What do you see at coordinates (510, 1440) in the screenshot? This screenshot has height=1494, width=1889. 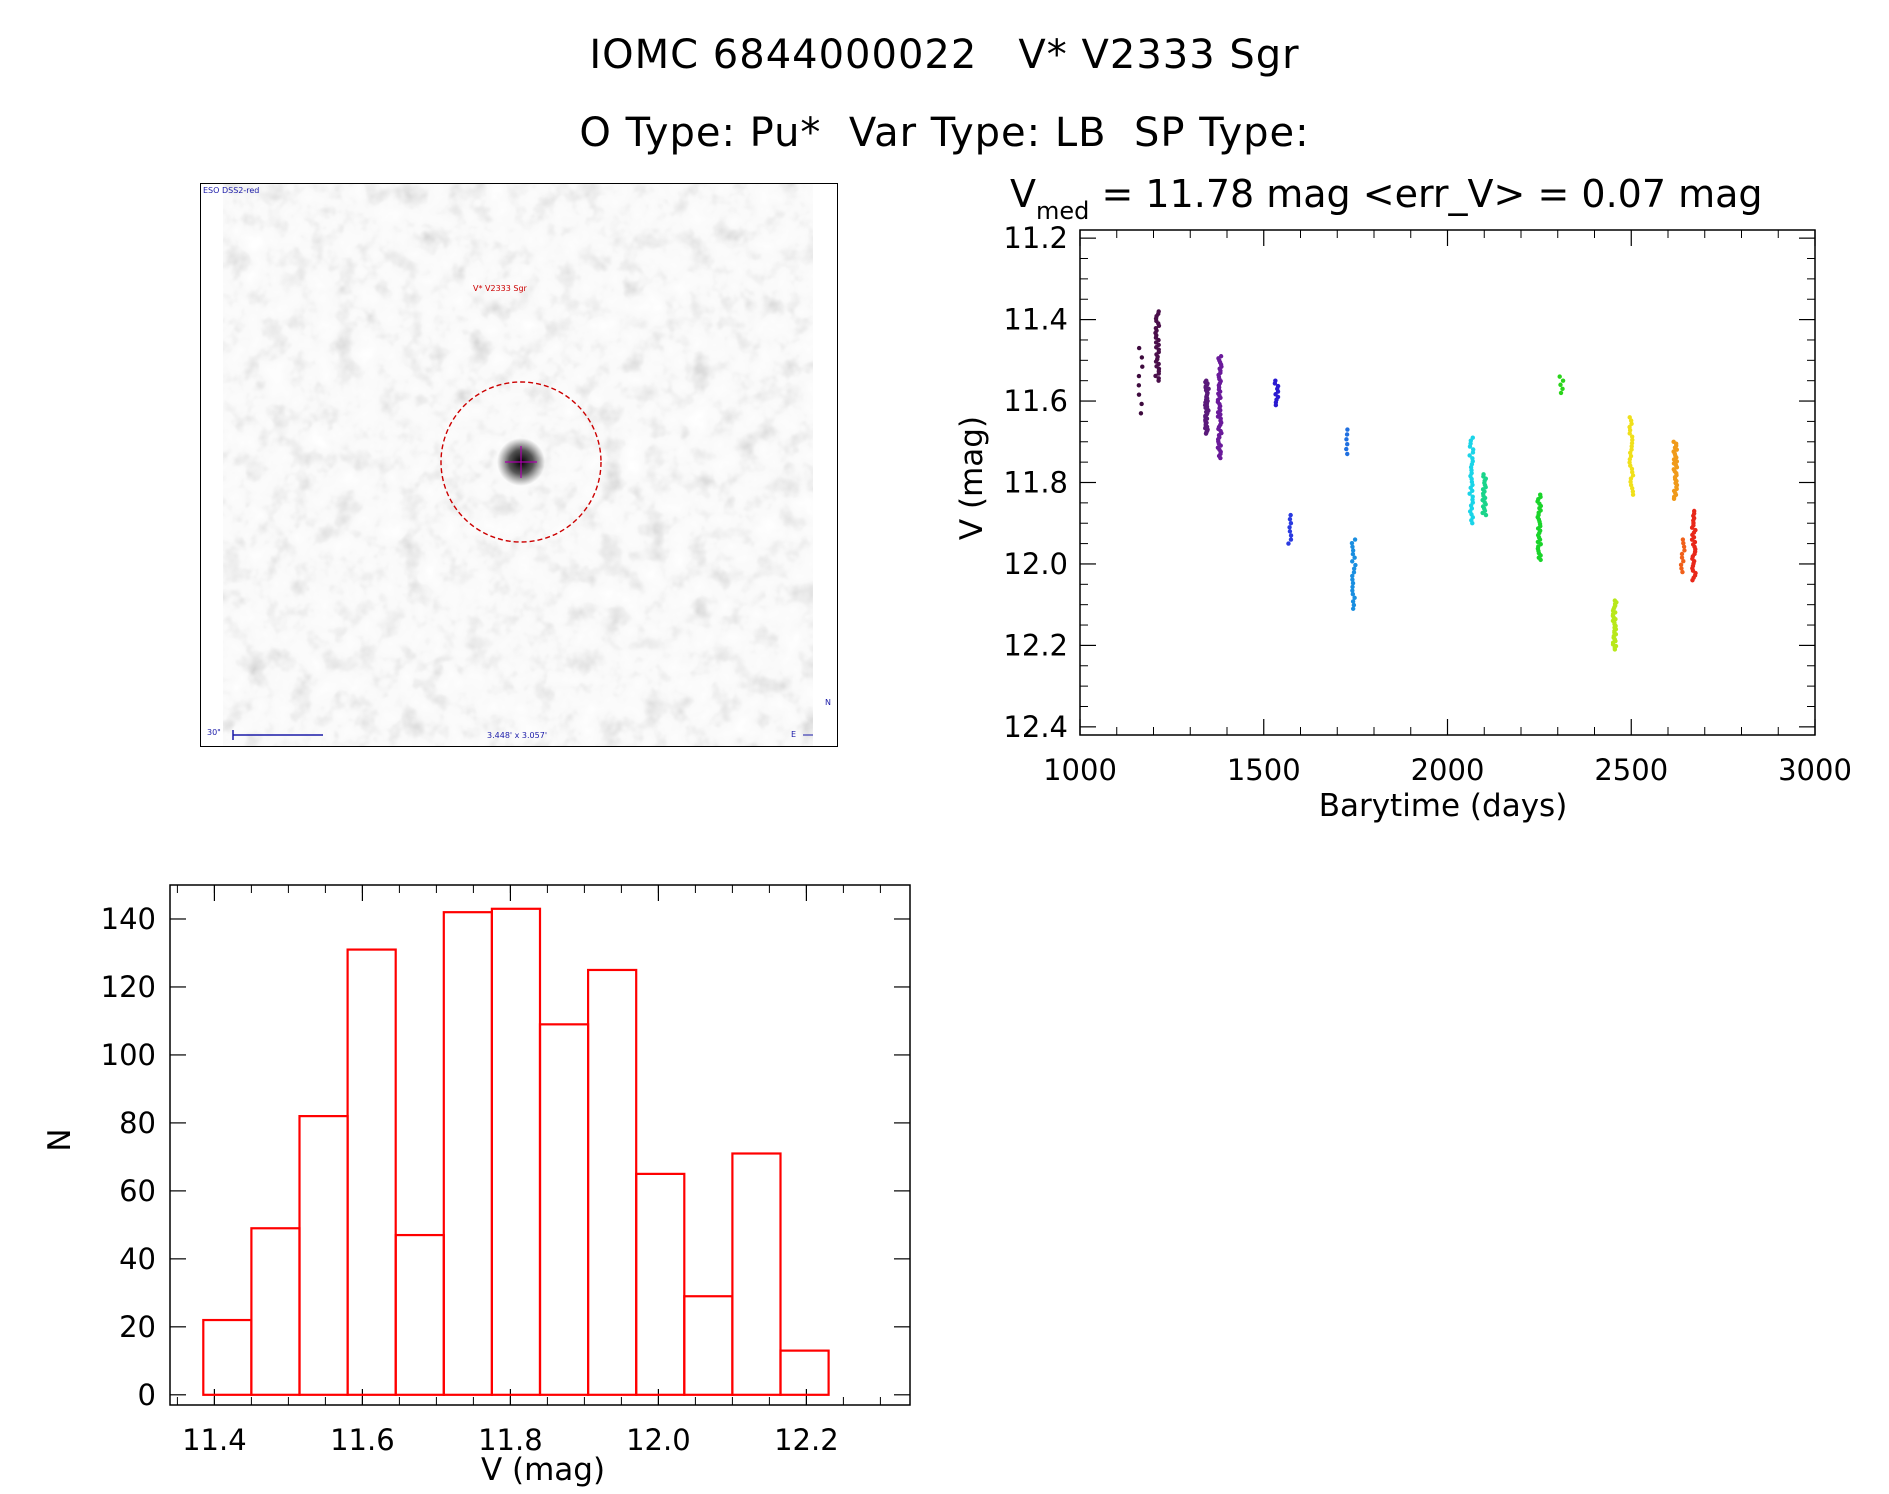 I see `histogram-x-tick-label: 11.8` at bounding box center [510, 1440].